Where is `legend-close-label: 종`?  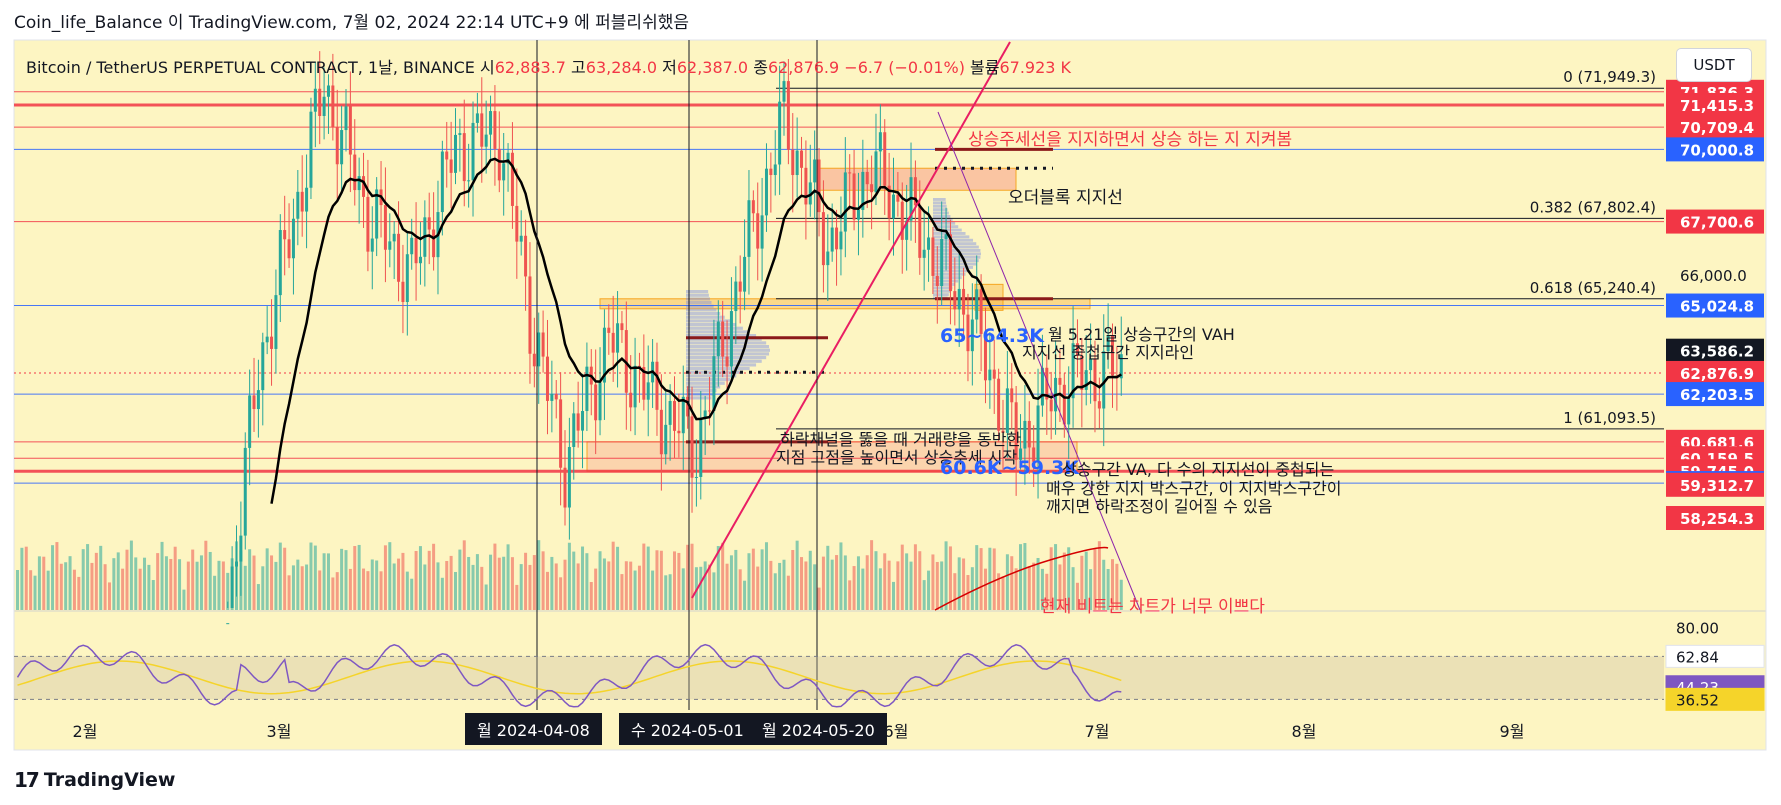
legend-close-label: 종 is located at coordinates (760, 67).